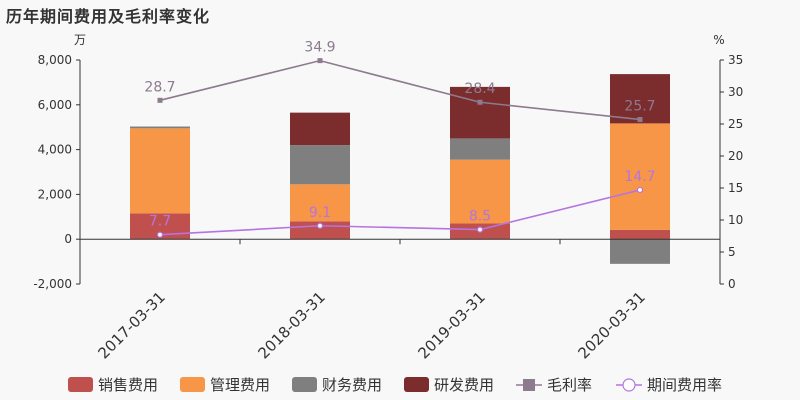 Image resolution: width=800 pixels, height=400 pixels. I want to click on left-tick-label: 0, so click(68, 239).